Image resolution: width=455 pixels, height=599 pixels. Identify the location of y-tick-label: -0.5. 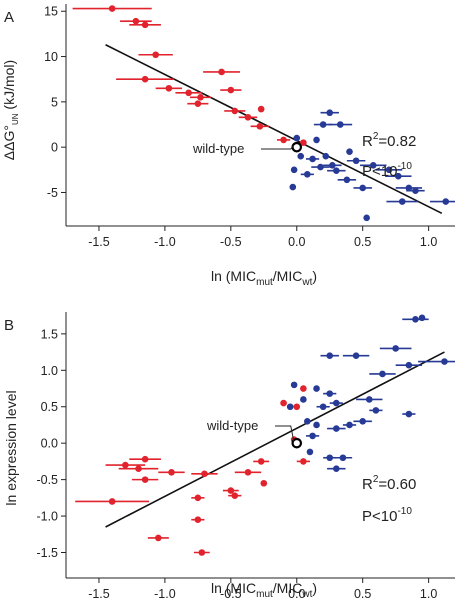
(47, 480).